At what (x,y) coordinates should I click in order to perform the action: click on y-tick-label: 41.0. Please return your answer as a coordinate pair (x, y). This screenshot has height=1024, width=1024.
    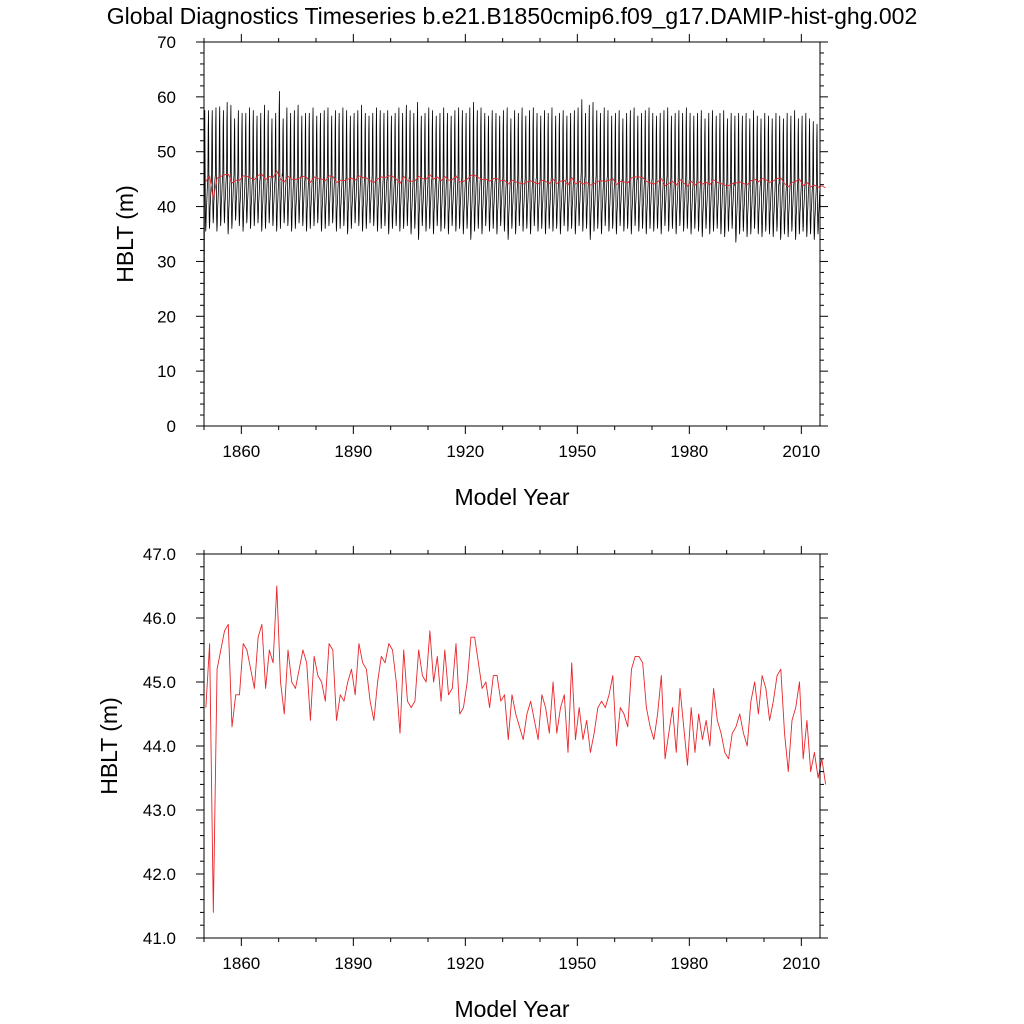
    Looking at the image, I should click on (159, 938).